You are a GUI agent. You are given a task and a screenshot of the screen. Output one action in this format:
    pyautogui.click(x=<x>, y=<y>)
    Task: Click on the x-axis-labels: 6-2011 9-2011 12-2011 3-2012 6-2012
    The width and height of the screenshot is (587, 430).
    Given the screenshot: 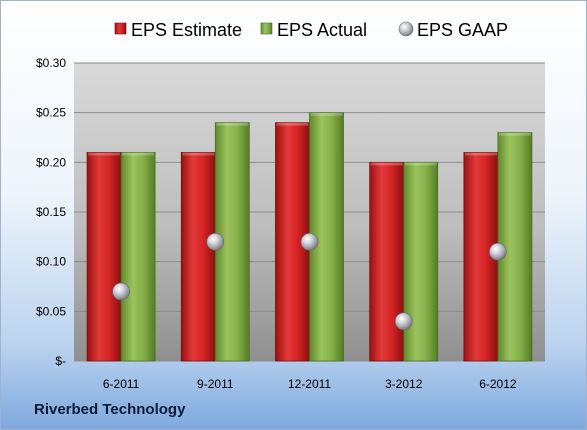 What is the action you would take?
    pyautogui.click(x=310, y=384)
    